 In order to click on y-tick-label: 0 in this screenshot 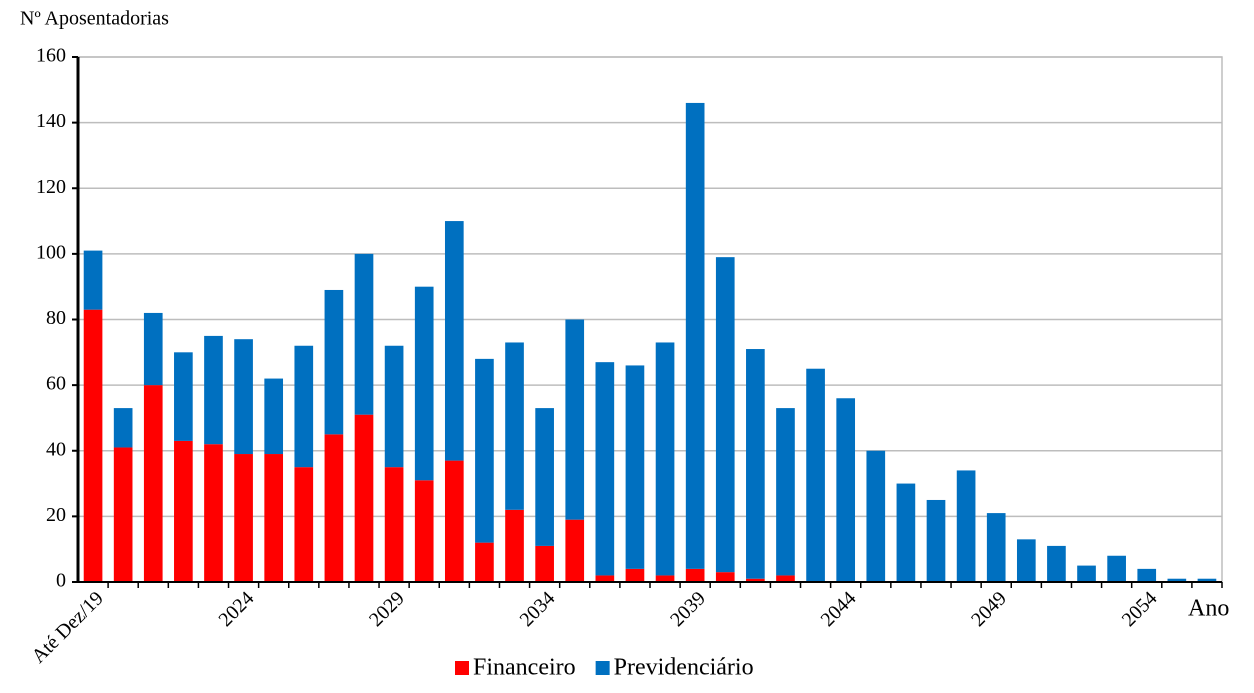, I will do `click(61, 581)`.